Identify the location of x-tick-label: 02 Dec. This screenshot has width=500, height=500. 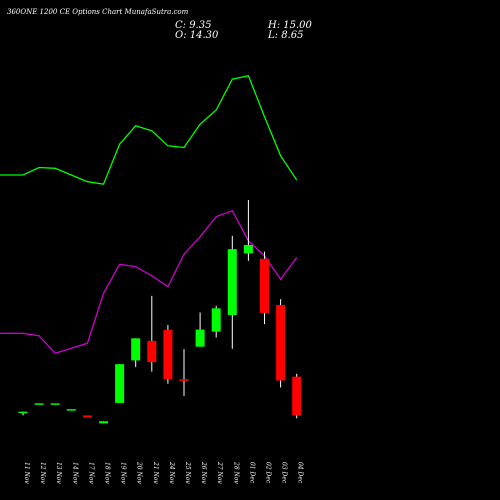
(268, 473).